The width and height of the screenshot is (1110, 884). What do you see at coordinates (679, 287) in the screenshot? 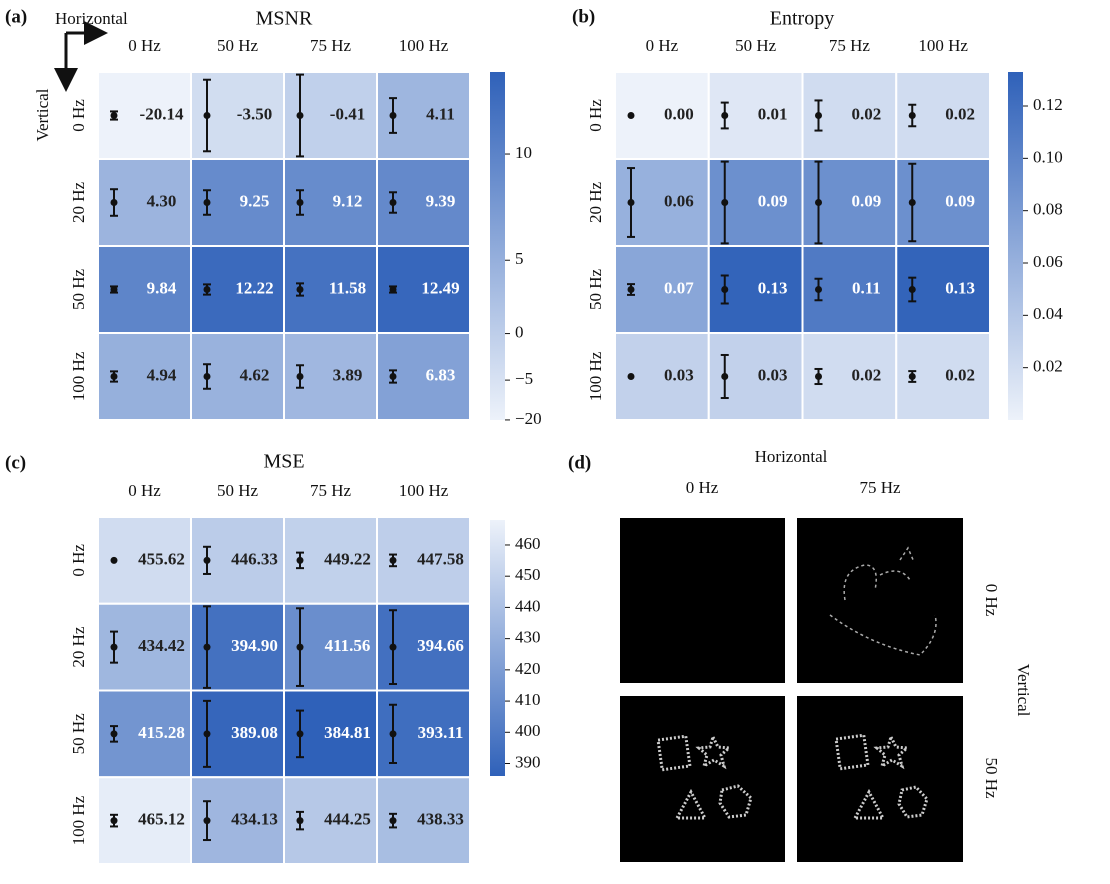
I see `value-label: 0.07` at bounding box center [679, 287].